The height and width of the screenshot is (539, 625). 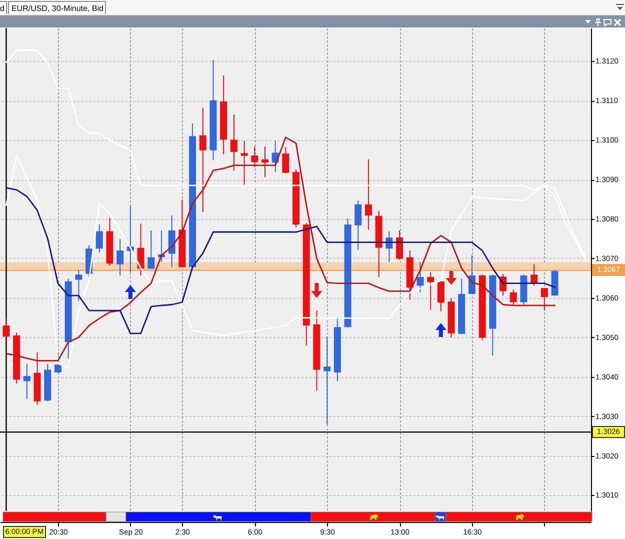 What do you see at coordinates (57, 7) in the screenshot?
I see `chart-title: EUR/USD, 30-Minute, Bid` at bounding box center [57, 7].